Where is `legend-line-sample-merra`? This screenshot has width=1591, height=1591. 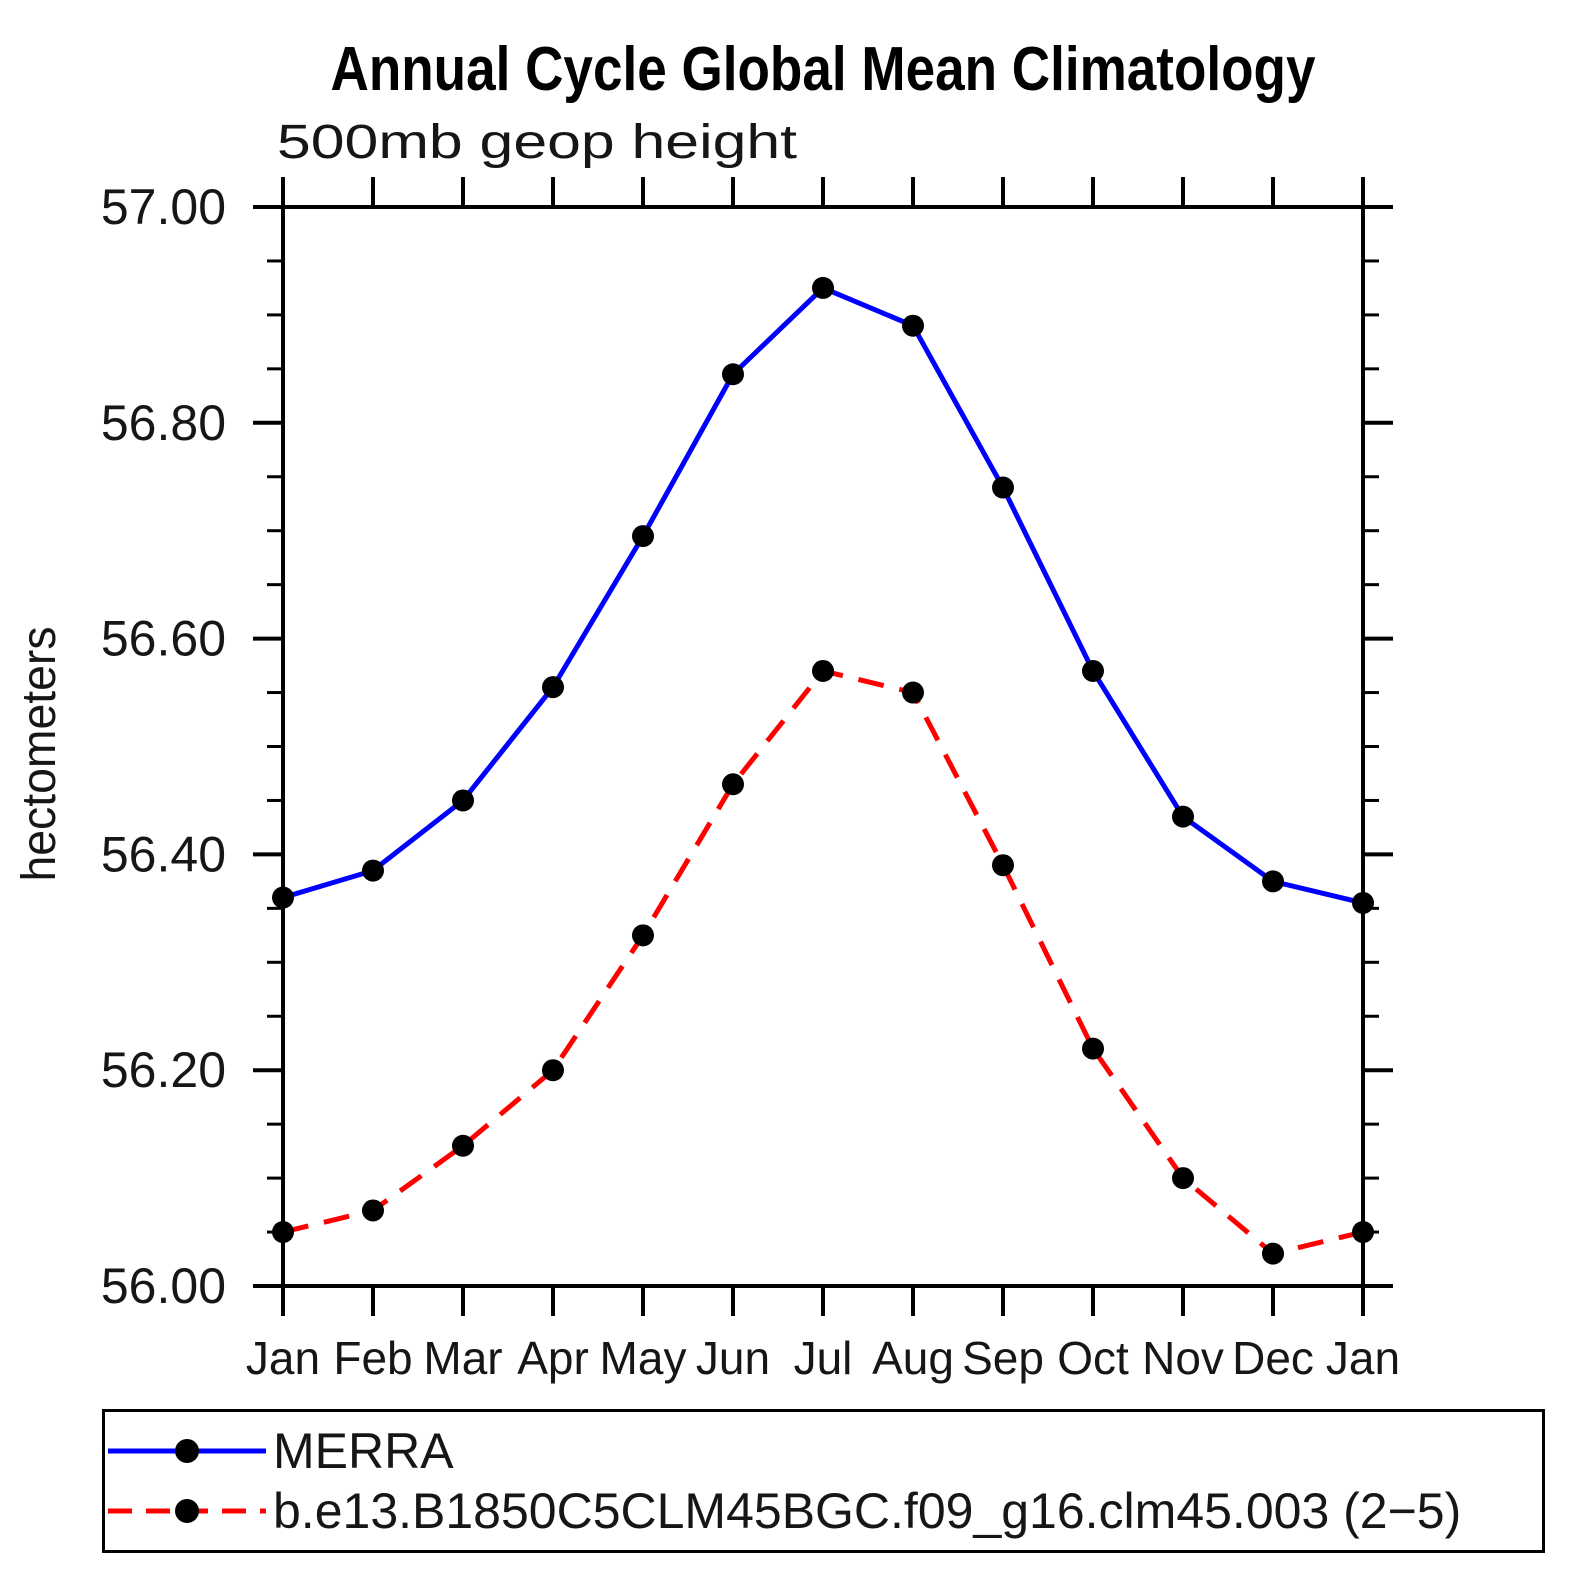
legend-line-sample-merra is located at coordinates (187, 1450).